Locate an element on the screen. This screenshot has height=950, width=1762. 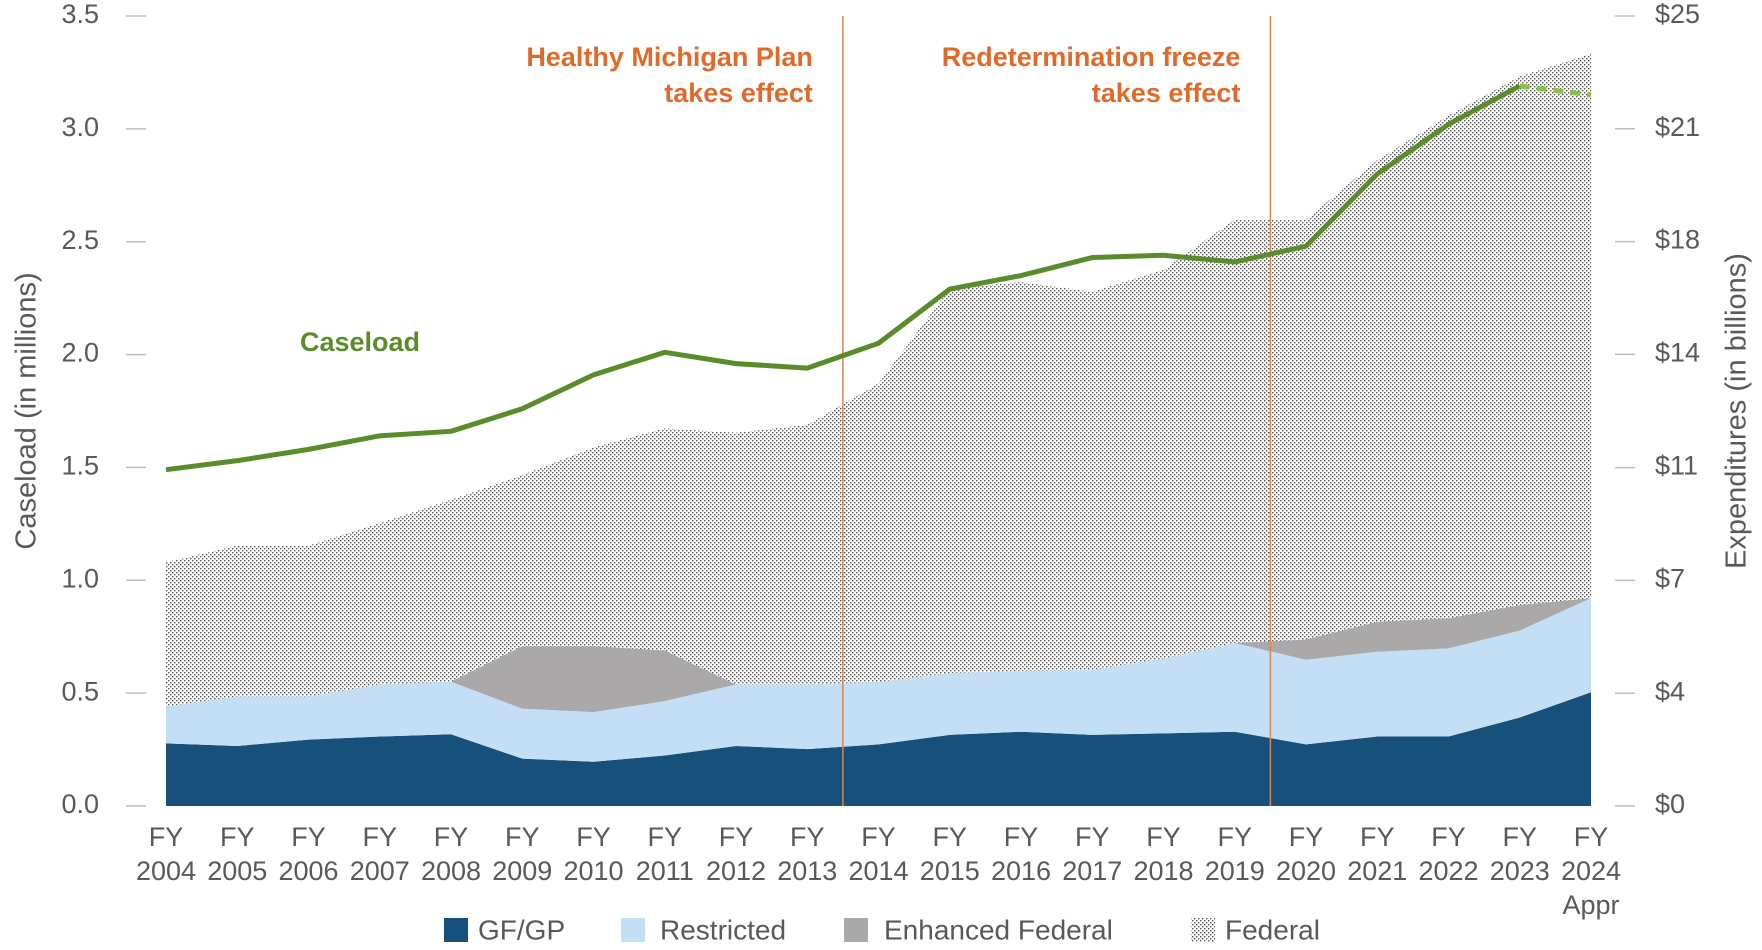
caseload-projection is located at coordinates (1555, 90).